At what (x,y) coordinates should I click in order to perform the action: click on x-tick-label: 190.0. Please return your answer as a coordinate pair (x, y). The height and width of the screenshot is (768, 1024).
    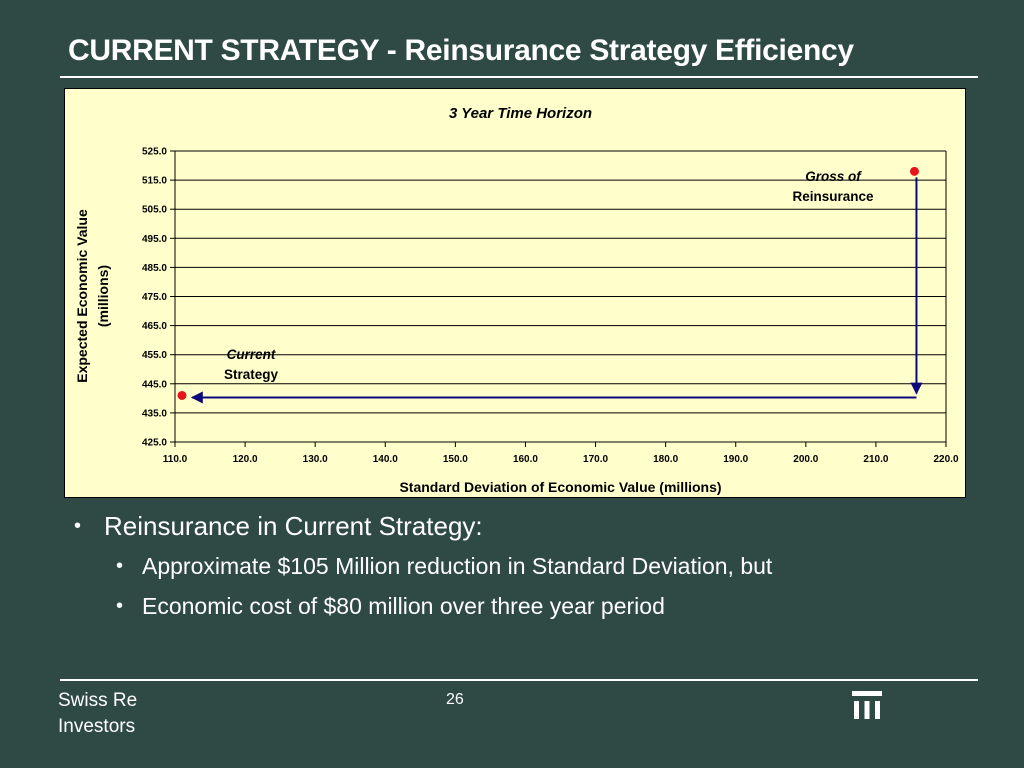
    Looking at the image, I should click on (735, 459).